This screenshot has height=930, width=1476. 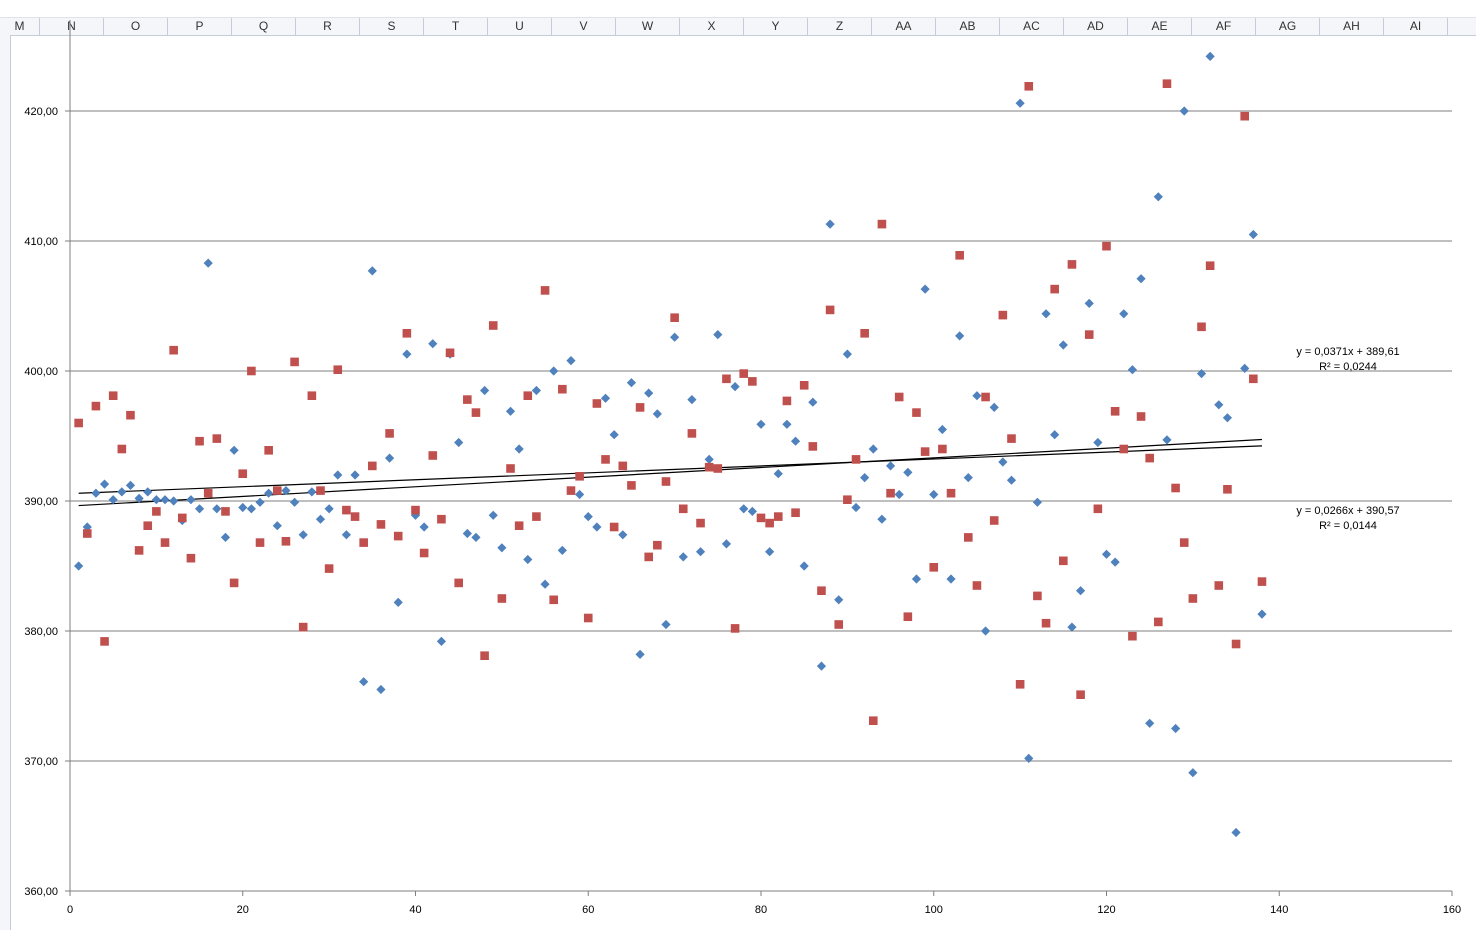 What do you see at coordinates (456, 26) in the screenshot?
I see `column-header-t: T` at bounding box center [456, 26].